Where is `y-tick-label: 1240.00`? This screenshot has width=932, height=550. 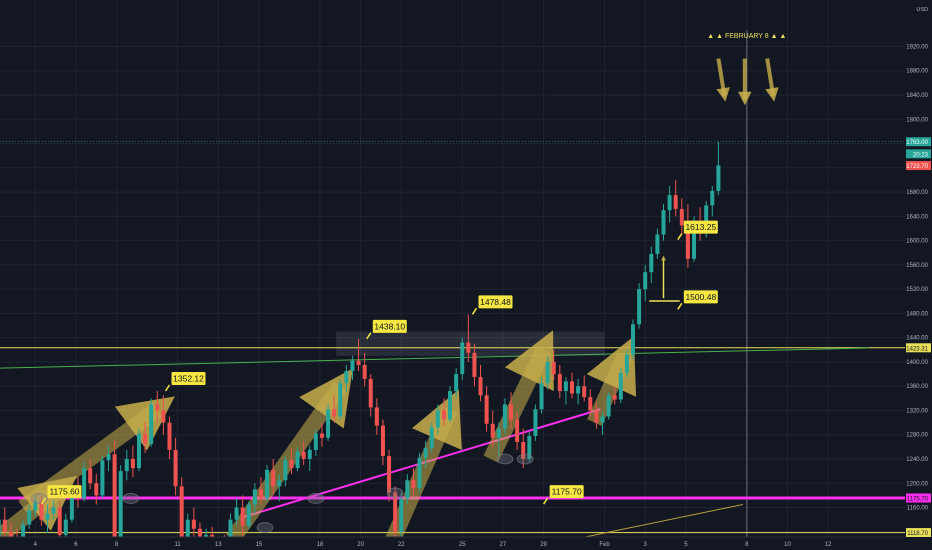
y-tick-label: 1240.00 is located at coordinates (917, 460).